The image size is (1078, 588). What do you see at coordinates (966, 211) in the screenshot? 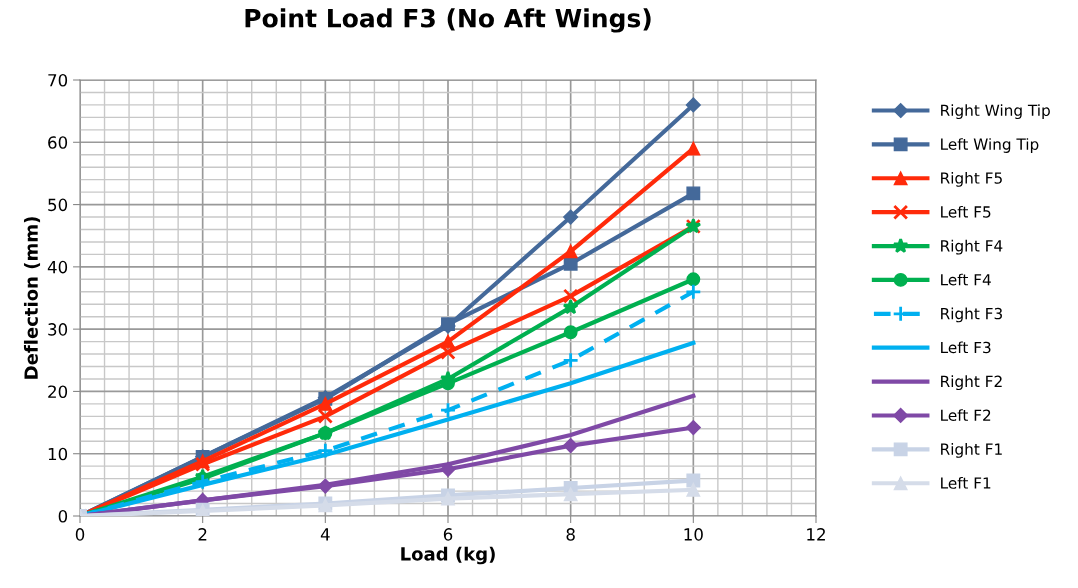
I see `legend-label: Left F5` at bounding box center [966, 211].